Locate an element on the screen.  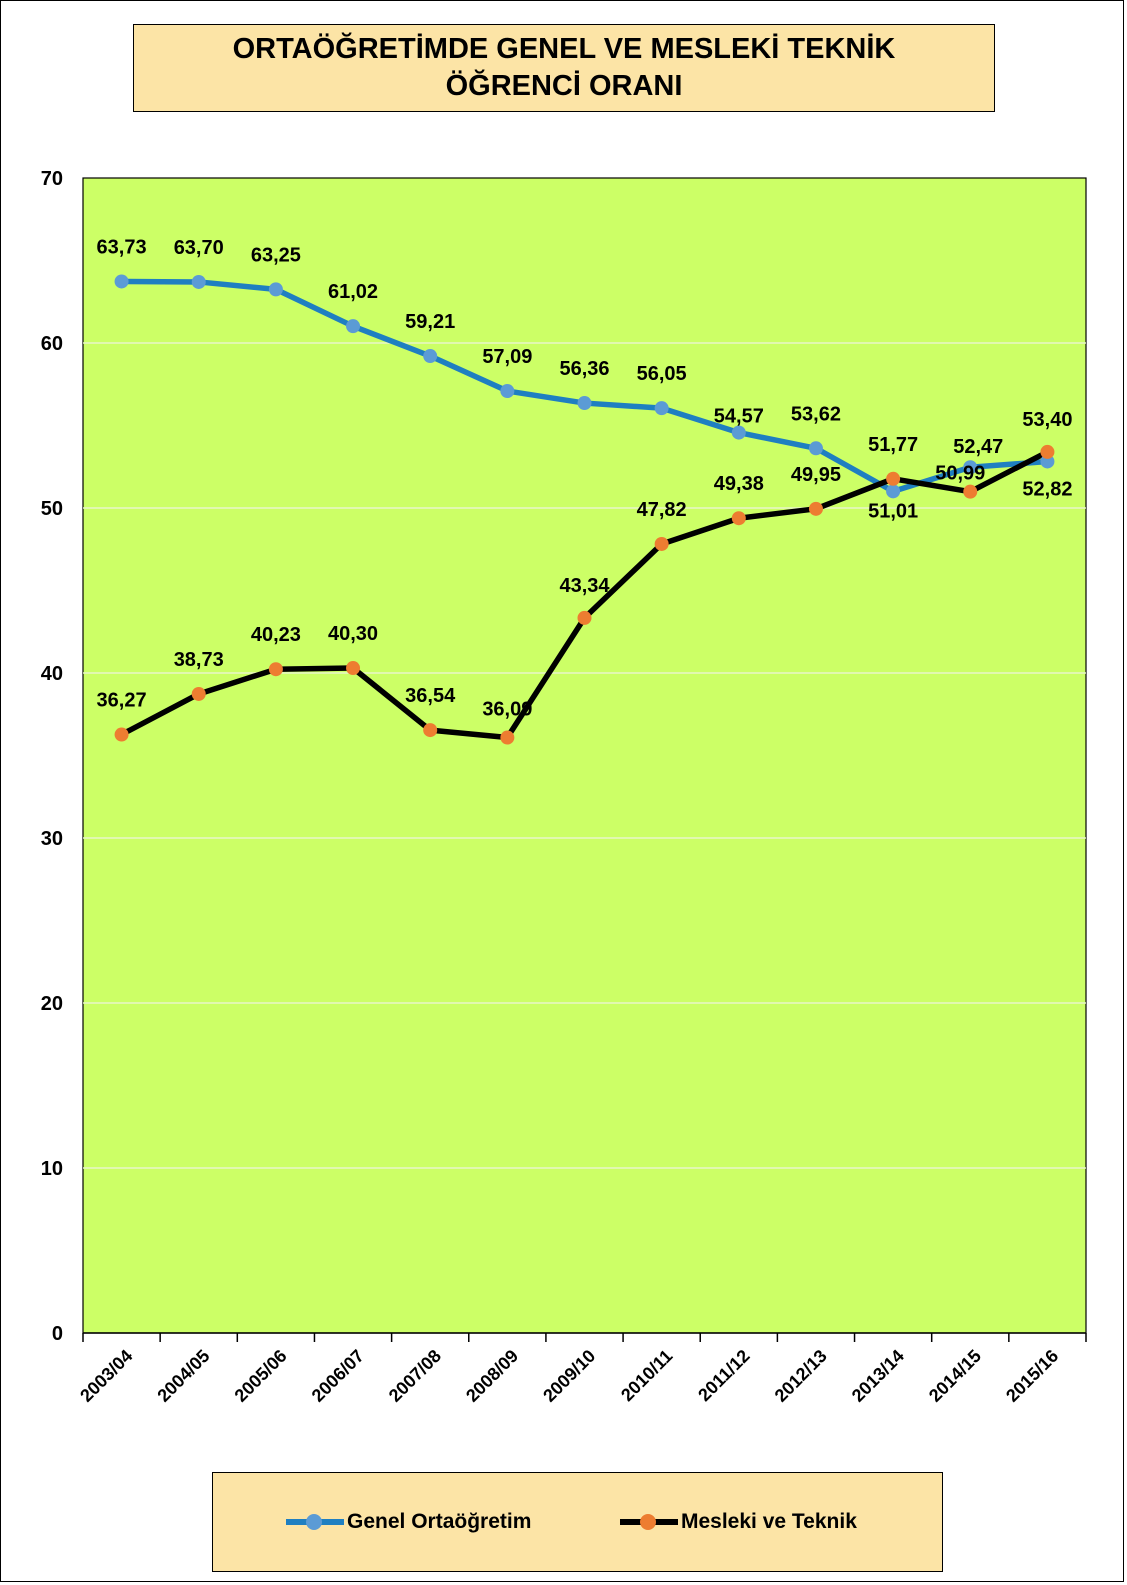
chart-title-line-1: ORTAÖĞRETİMDE GENEL VE MESLEKİ TEKNİK is located at coordinates (564, 49).